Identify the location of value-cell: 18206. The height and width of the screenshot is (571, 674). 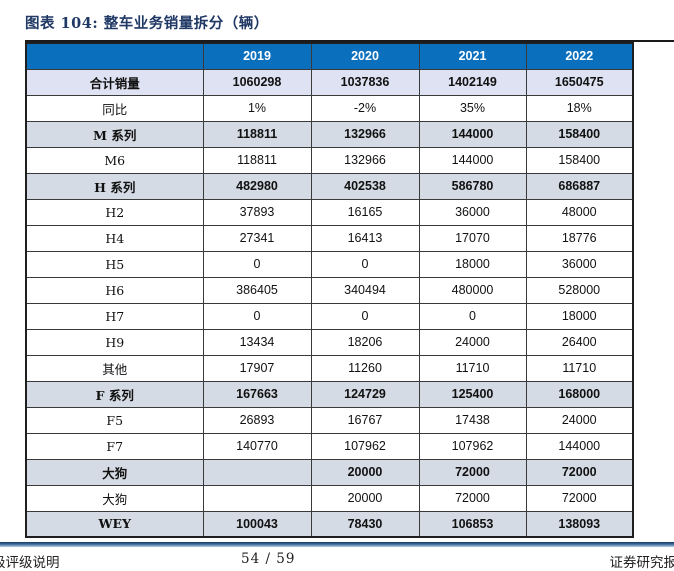
(365, 342).